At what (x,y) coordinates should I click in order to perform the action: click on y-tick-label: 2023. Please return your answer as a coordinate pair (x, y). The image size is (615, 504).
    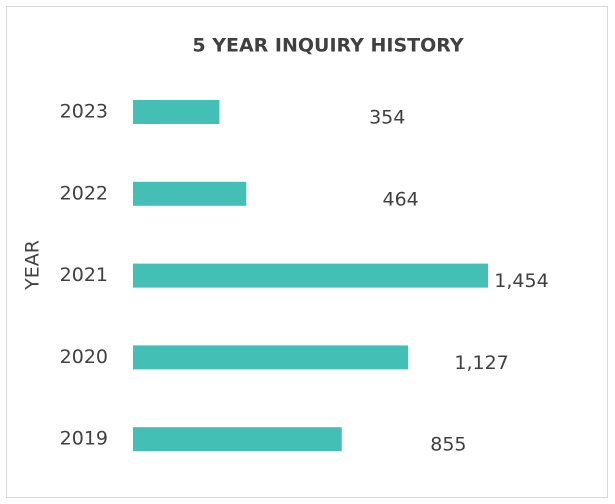
    Looking at the image, I should click on (84, 112).